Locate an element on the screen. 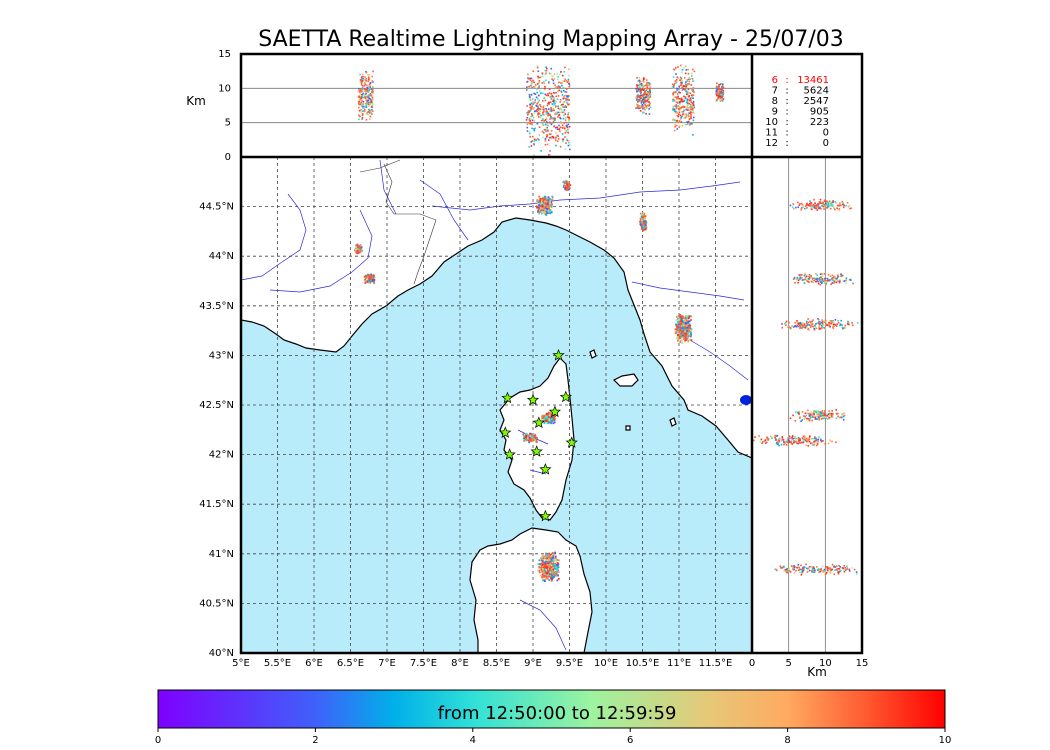 This screenshot has height=750, width=1050. latitude-tick-label: 42.5°N is located at coordinates (216, 405).